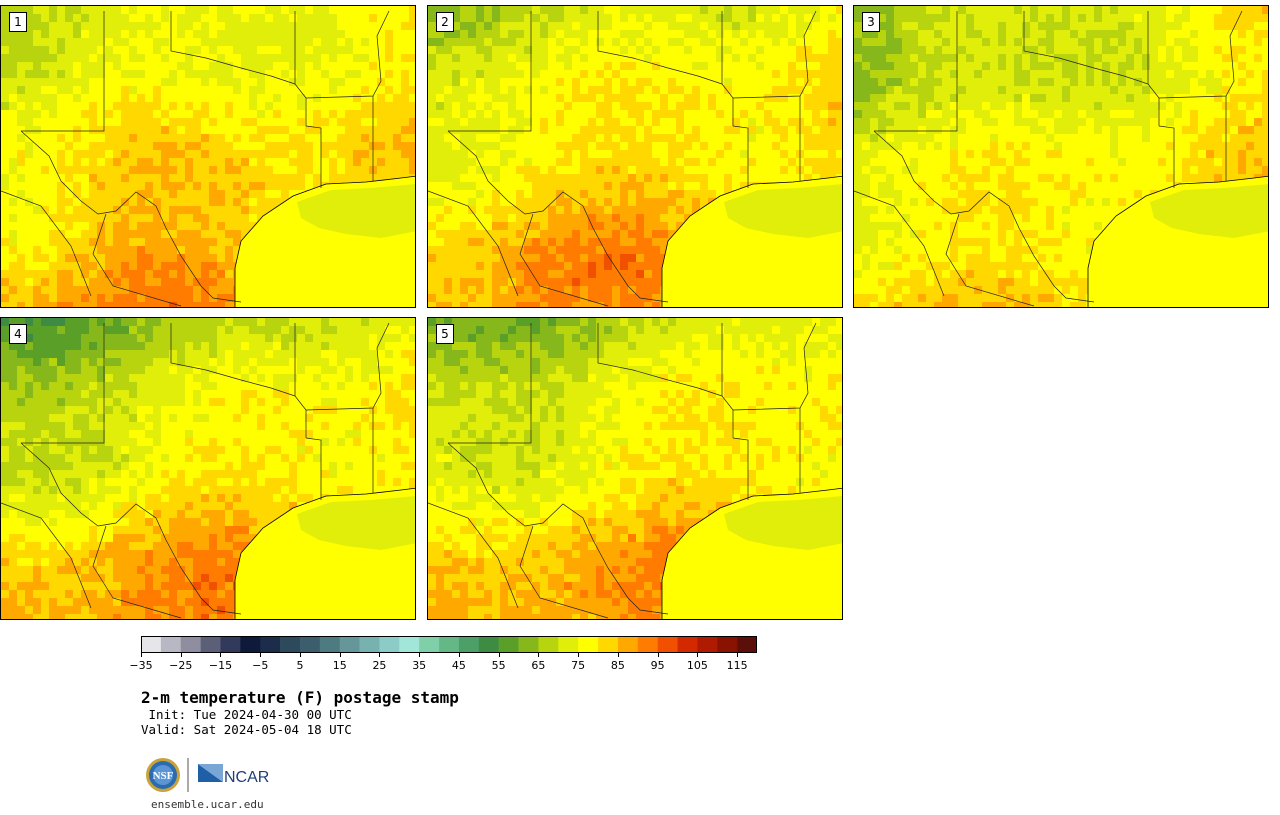 The width and height of the screenshot is (1280, 815). Describe the element at coordinates (445, 664) in the screenshot. I see `colorbar-ticks: −35 −25 −15 −5 5 15 25 35 45 55 65 75 85 95 105 115` at that location.